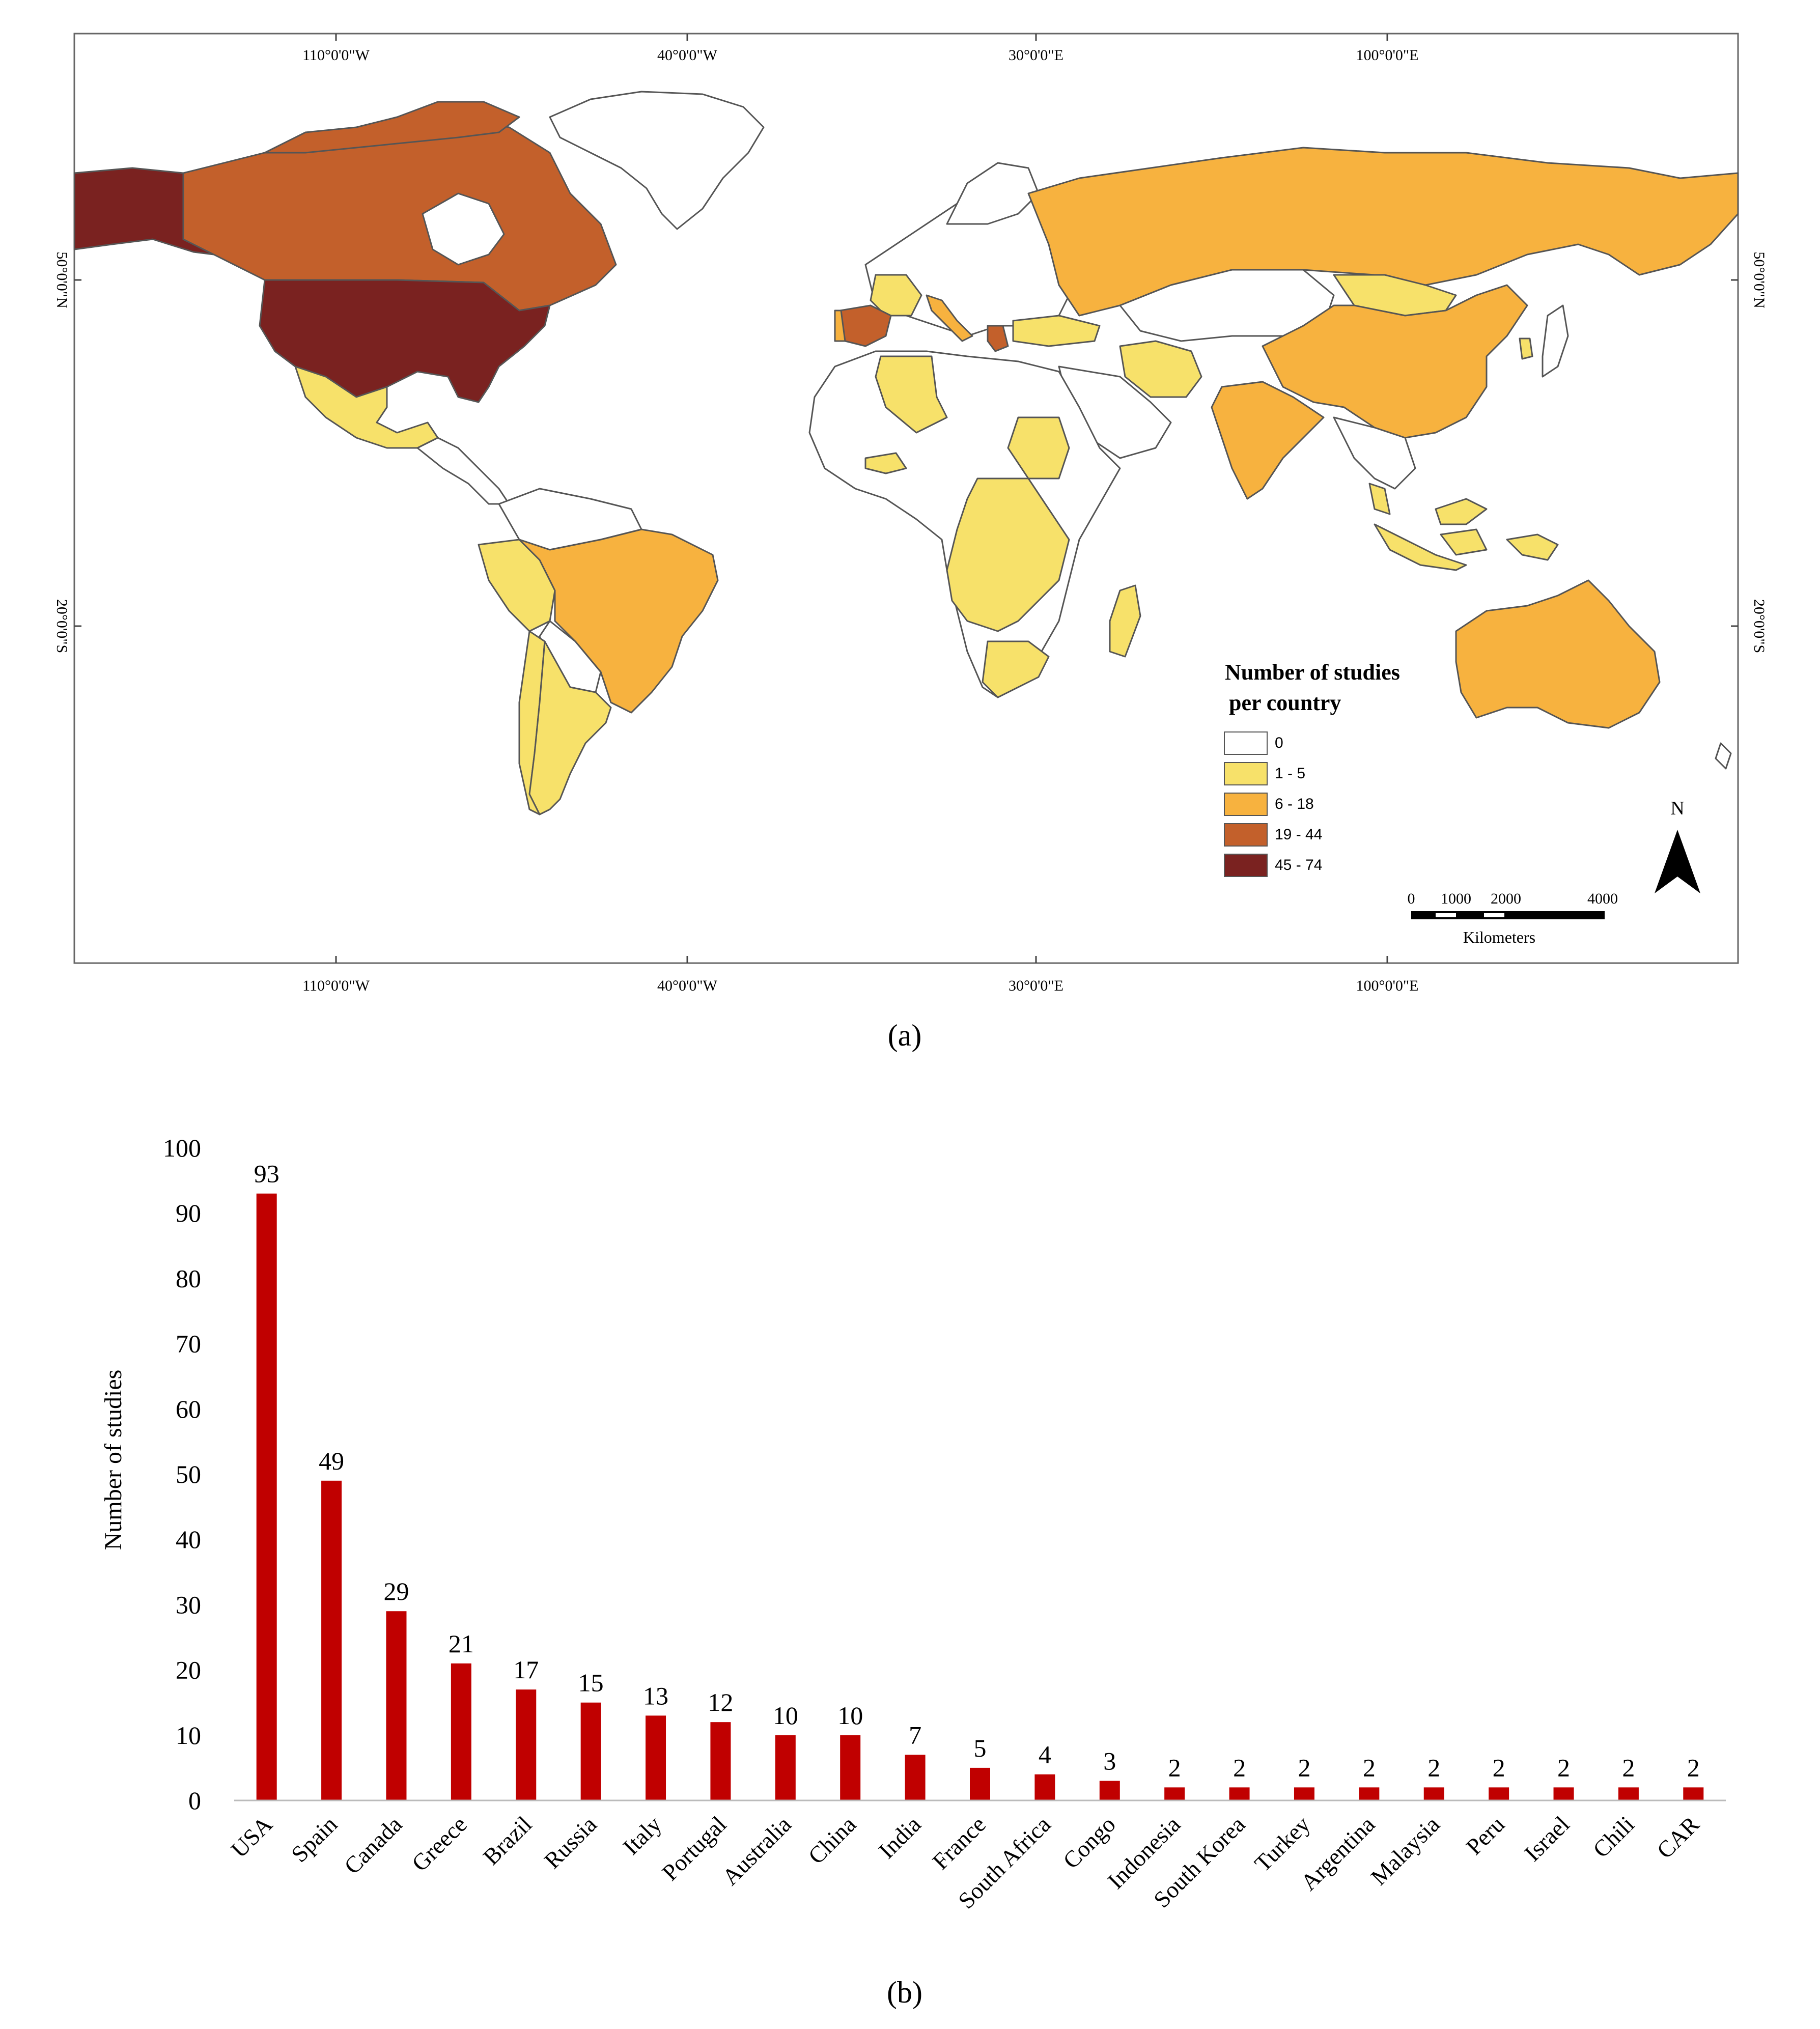 This screenshot has width=1820, height=2029. What do you see at coordinates (1285, 702) in the screenshot?
I see `legend-title-line2: per country` at bounding box center [1285, 702].